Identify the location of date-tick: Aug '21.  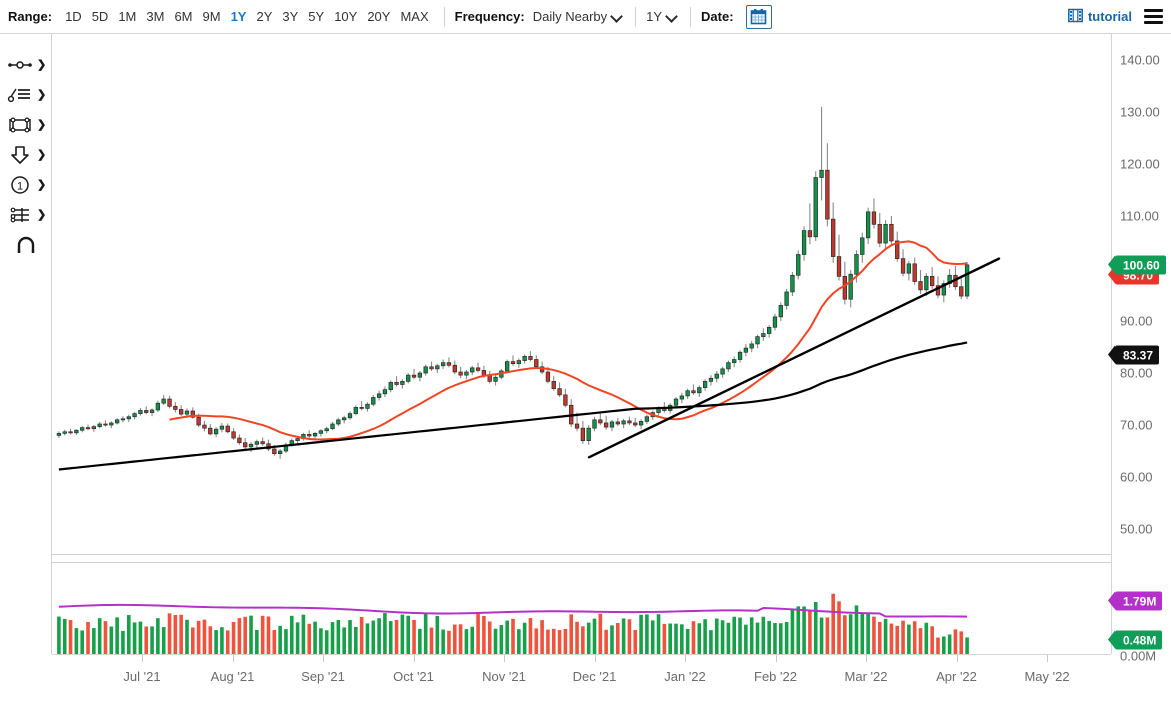
(232, 676).